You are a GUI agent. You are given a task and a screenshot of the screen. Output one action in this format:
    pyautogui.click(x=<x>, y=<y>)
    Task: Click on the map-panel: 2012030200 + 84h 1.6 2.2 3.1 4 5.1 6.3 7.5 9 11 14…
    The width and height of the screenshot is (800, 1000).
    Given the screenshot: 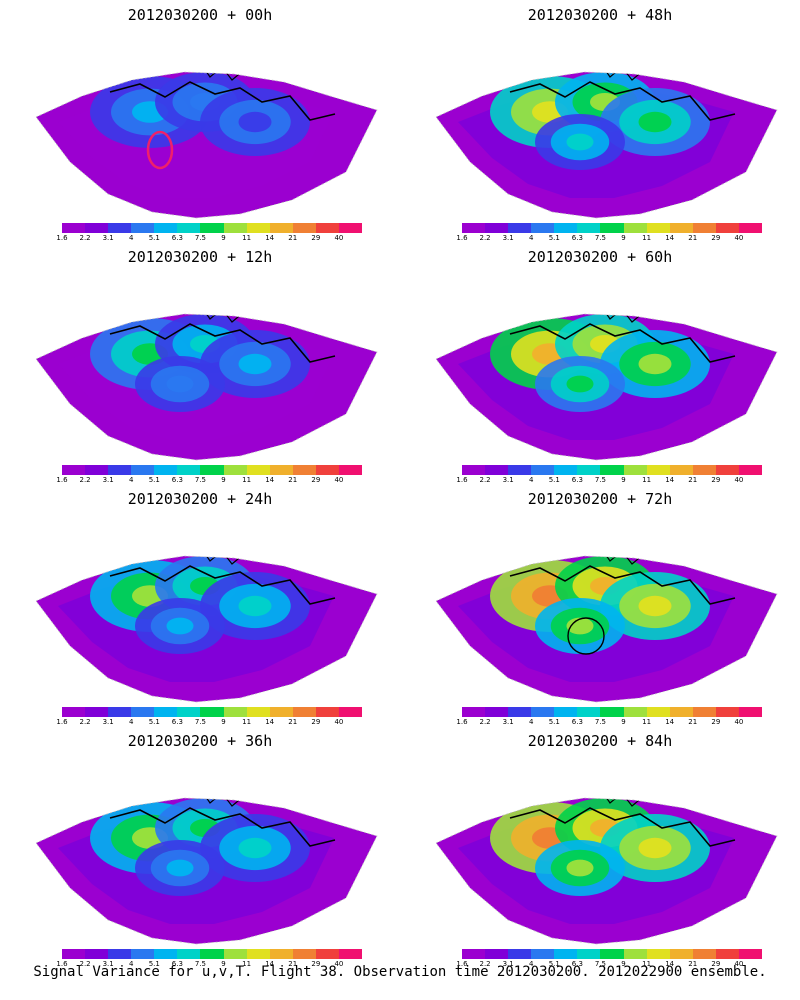 What is the action you would take?
    pyautogui.click(x=600, y=847)
    